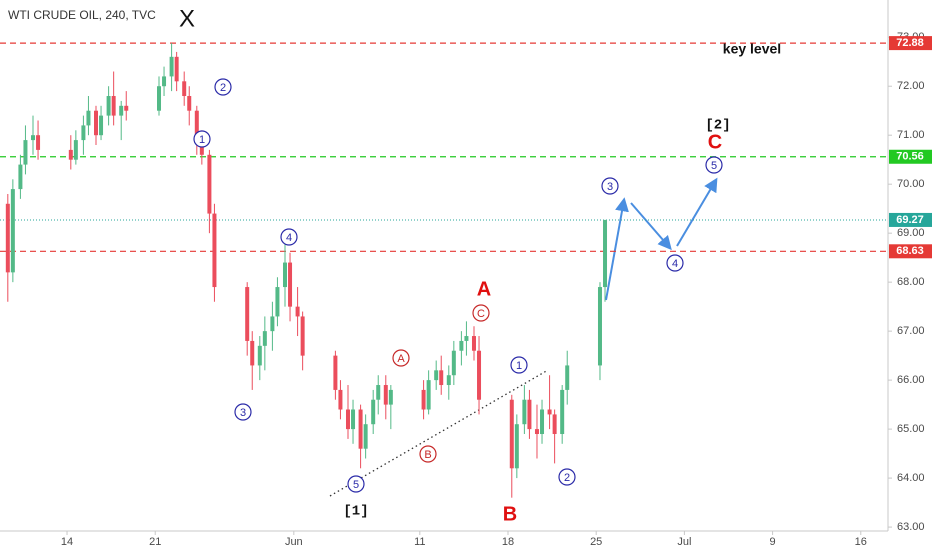  I want to click on x-tick-label: Jul, so click(684, 542).